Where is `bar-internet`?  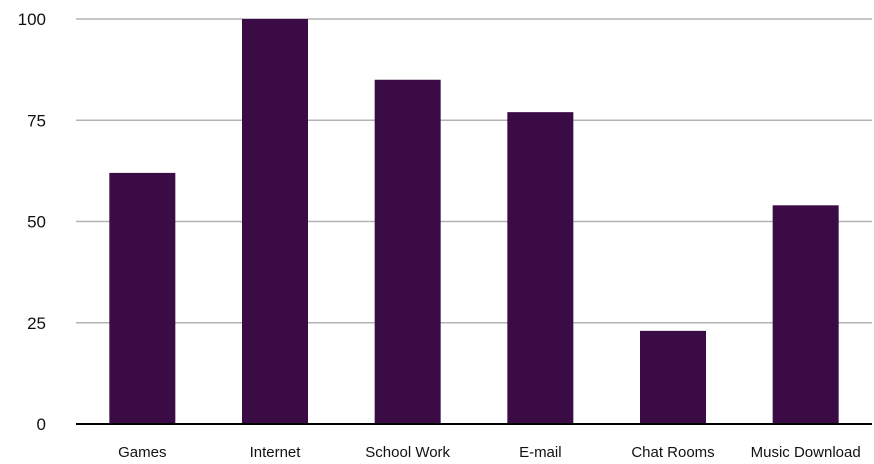
bar-internet is located at coordinates (275, 221).